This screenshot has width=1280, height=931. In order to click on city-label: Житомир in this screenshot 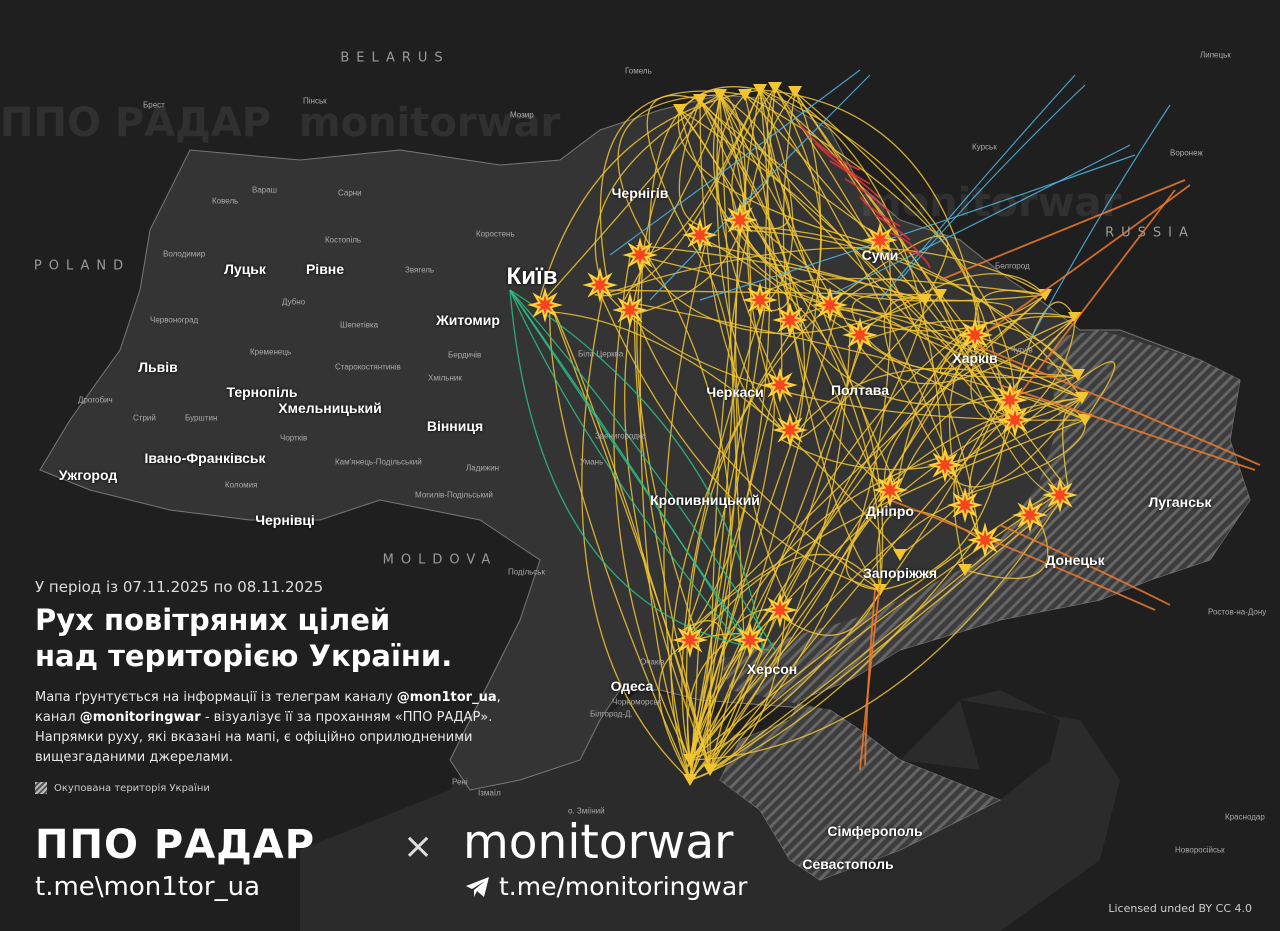, I will do `click(468, 320)`.